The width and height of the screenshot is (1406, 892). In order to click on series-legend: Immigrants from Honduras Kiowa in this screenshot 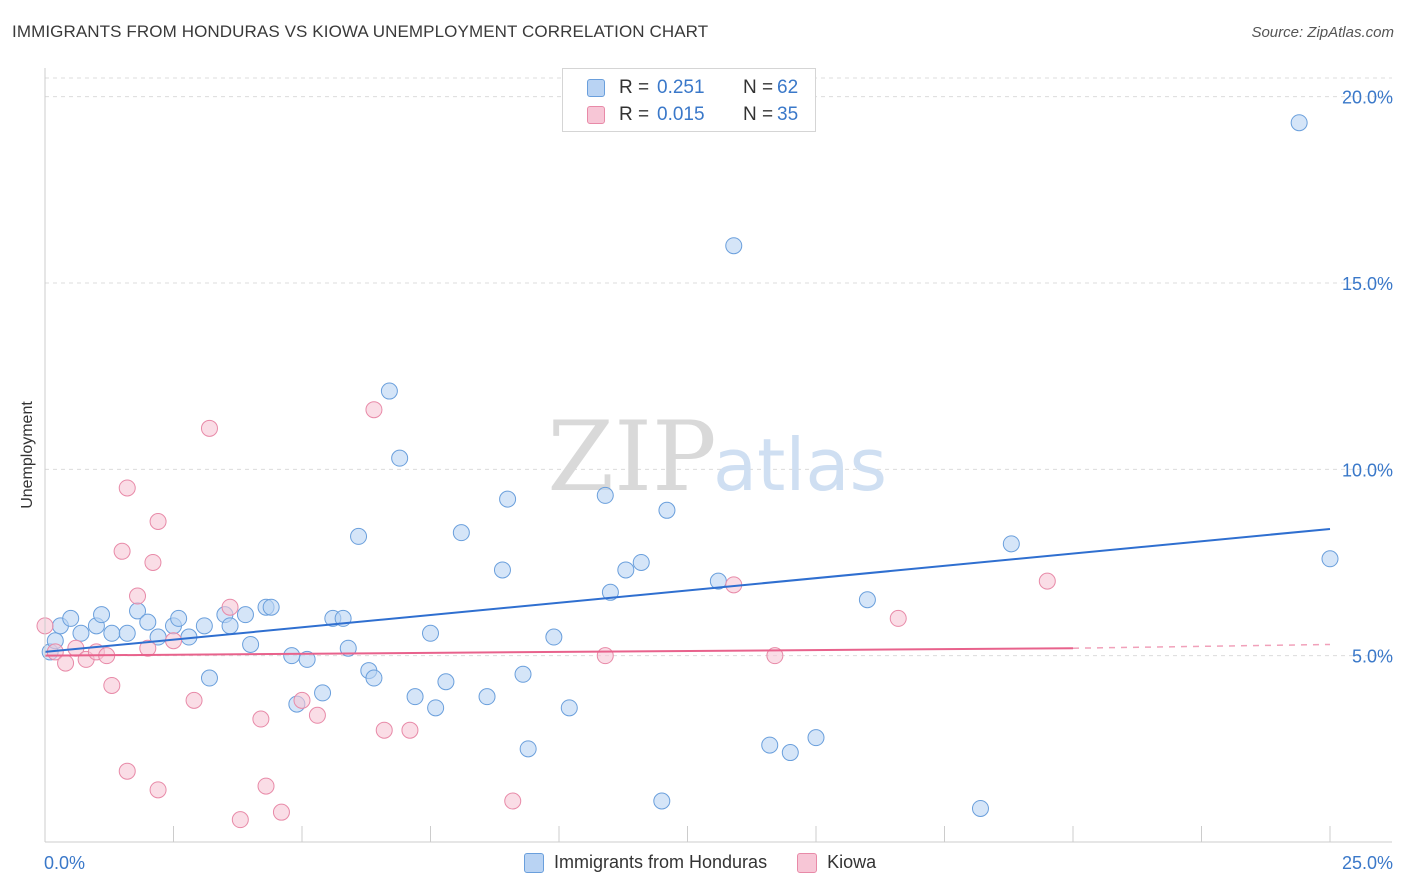, I will do `click(715, 862)`.